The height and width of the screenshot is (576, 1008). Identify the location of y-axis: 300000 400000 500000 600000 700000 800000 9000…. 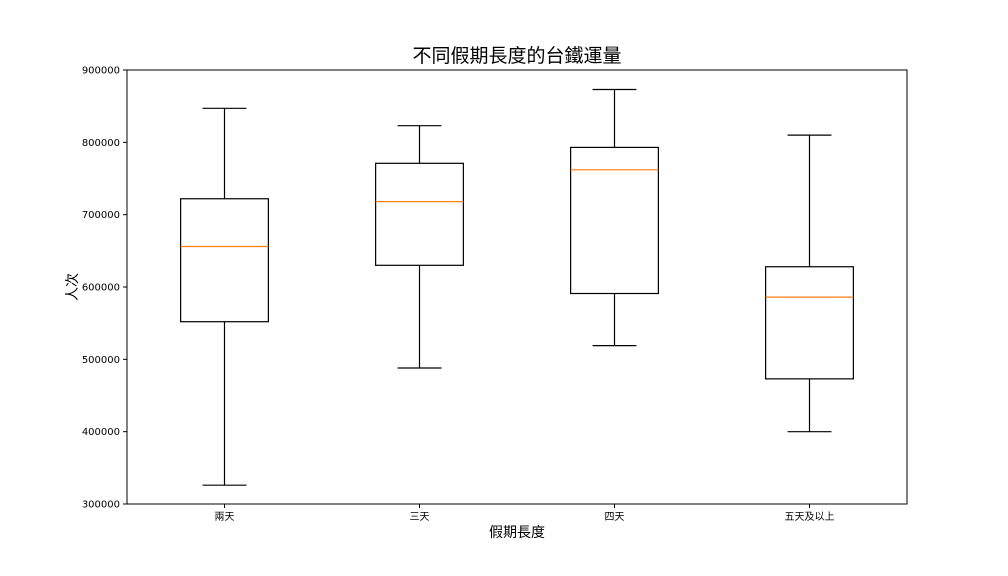
(104, 288).